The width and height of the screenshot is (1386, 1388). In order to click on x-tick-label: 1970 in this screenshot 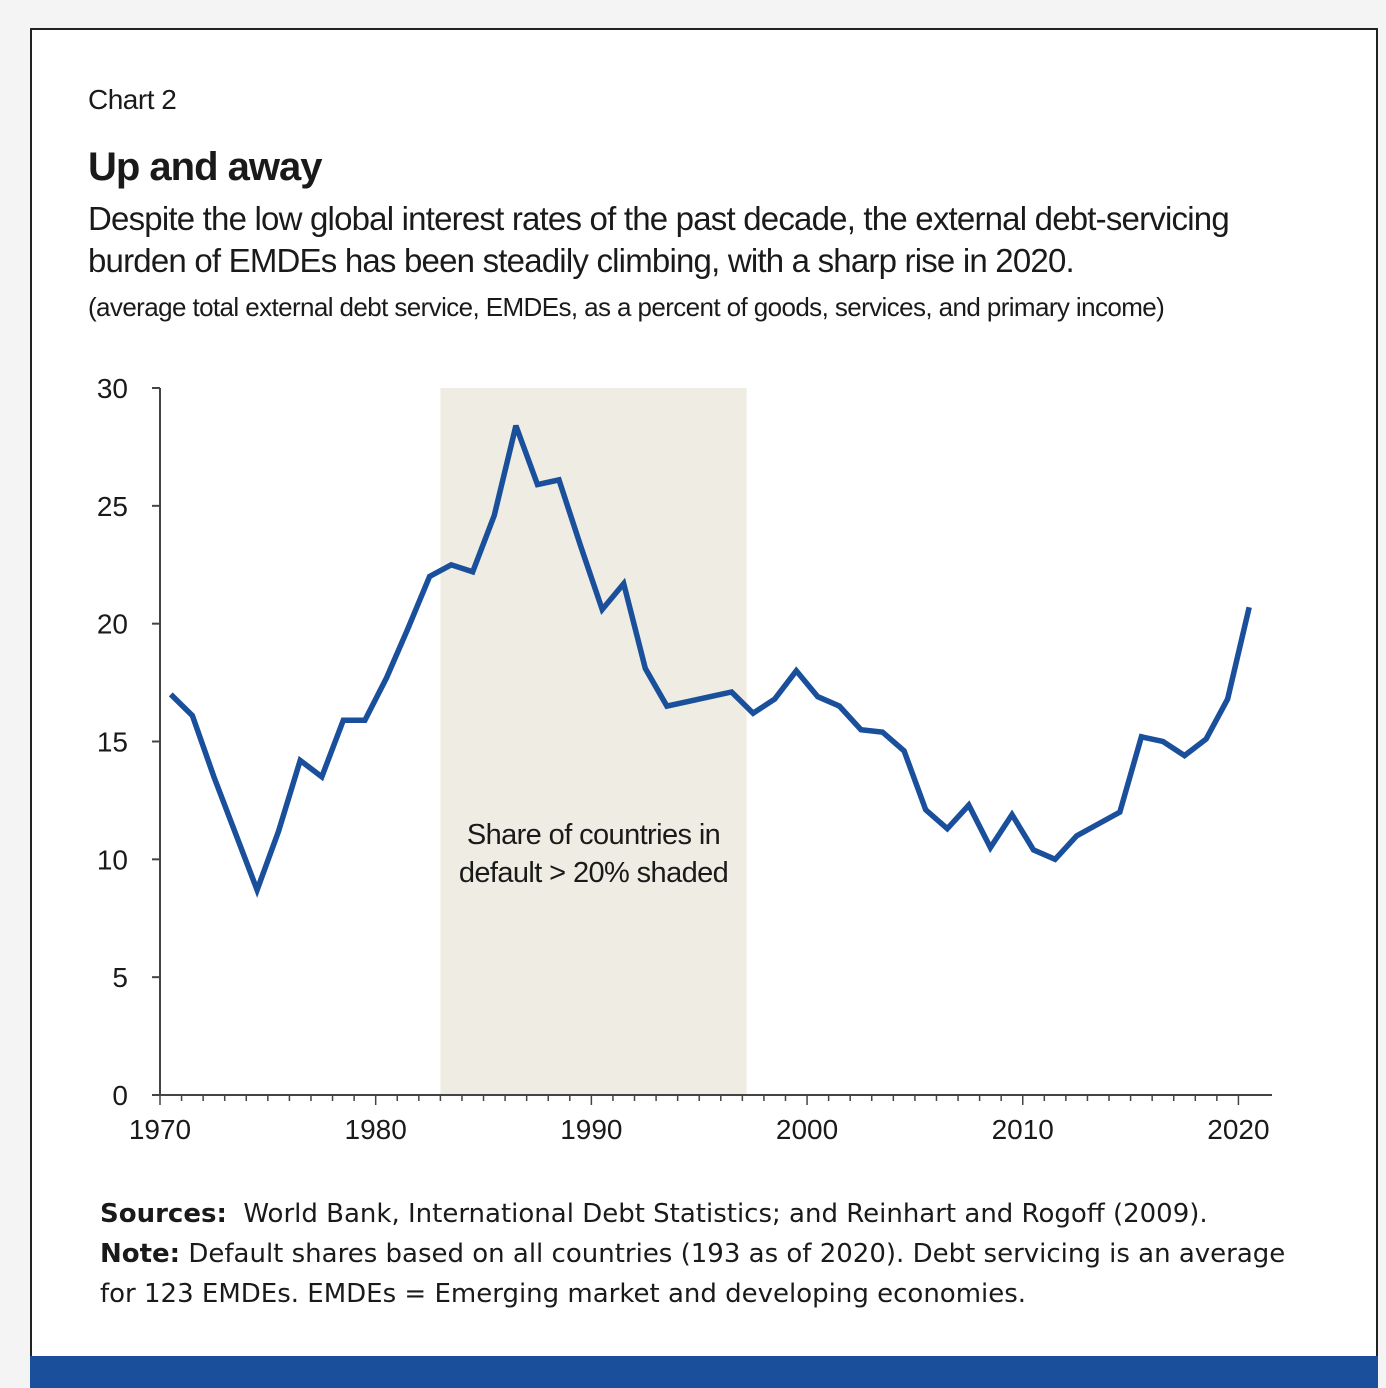, I will do `click(160, 1129)`.